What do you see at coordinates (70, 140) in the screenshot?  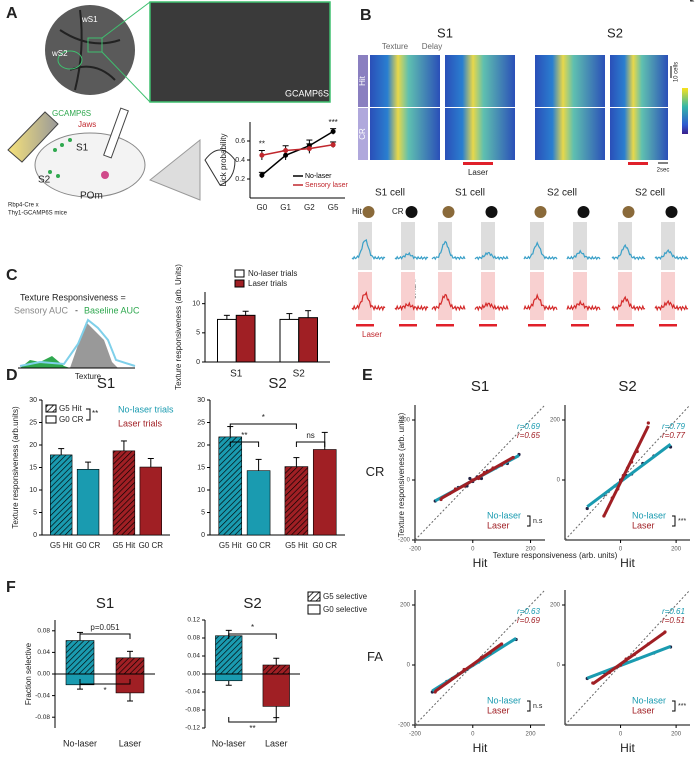 I see `cell` at bounding box center [70, 140].